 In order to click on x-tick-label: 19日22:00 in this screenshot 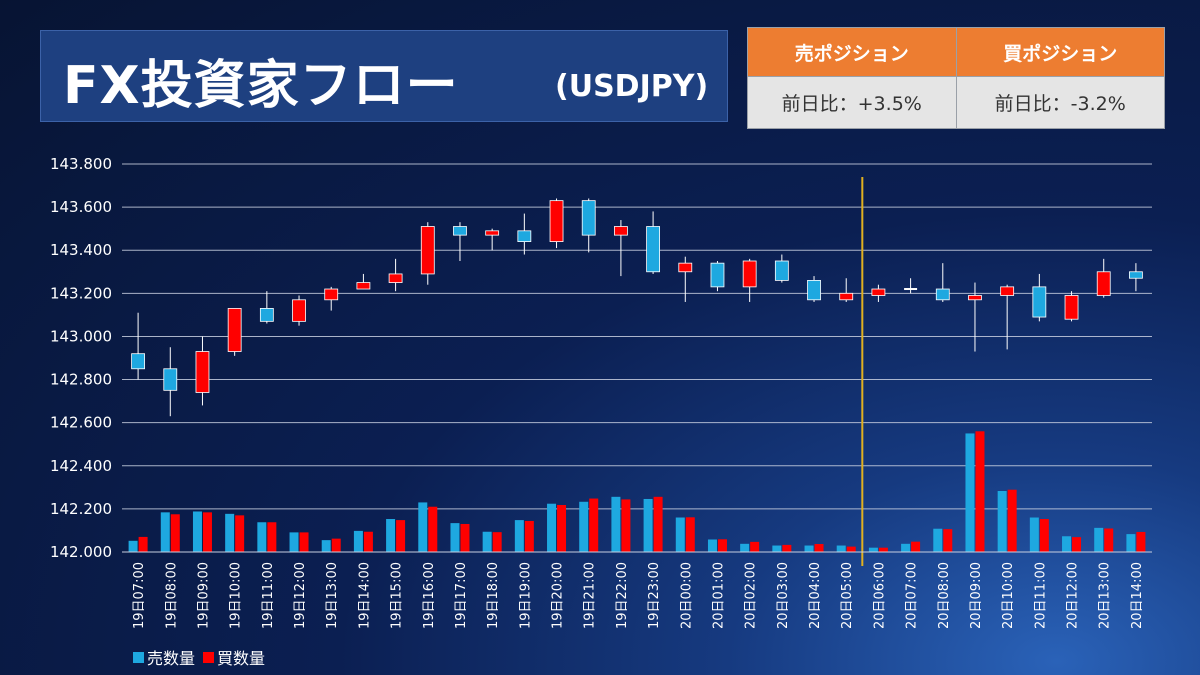, I will do `click(622, 595)`.